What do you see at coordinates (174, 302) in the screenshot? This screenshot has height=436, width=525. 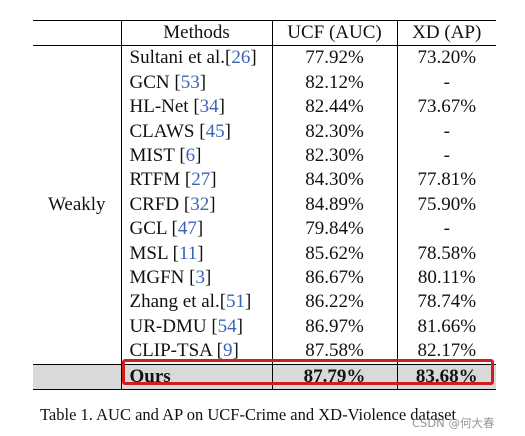 I see `method-name: Zhang et al.` at bounding box center [174, 302].